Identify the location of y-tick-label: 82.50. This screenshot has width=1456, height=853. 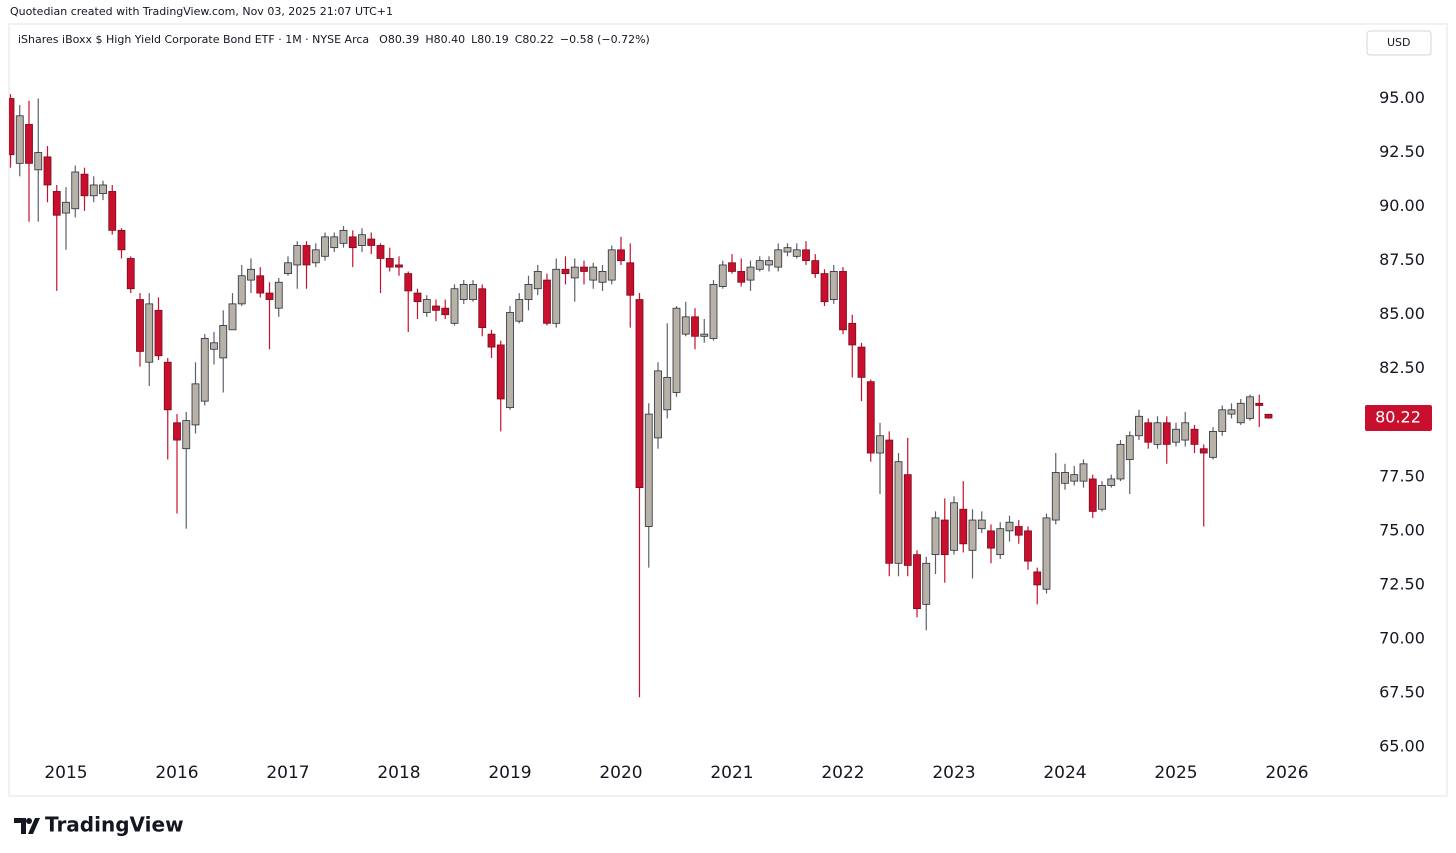
(1402, 367).